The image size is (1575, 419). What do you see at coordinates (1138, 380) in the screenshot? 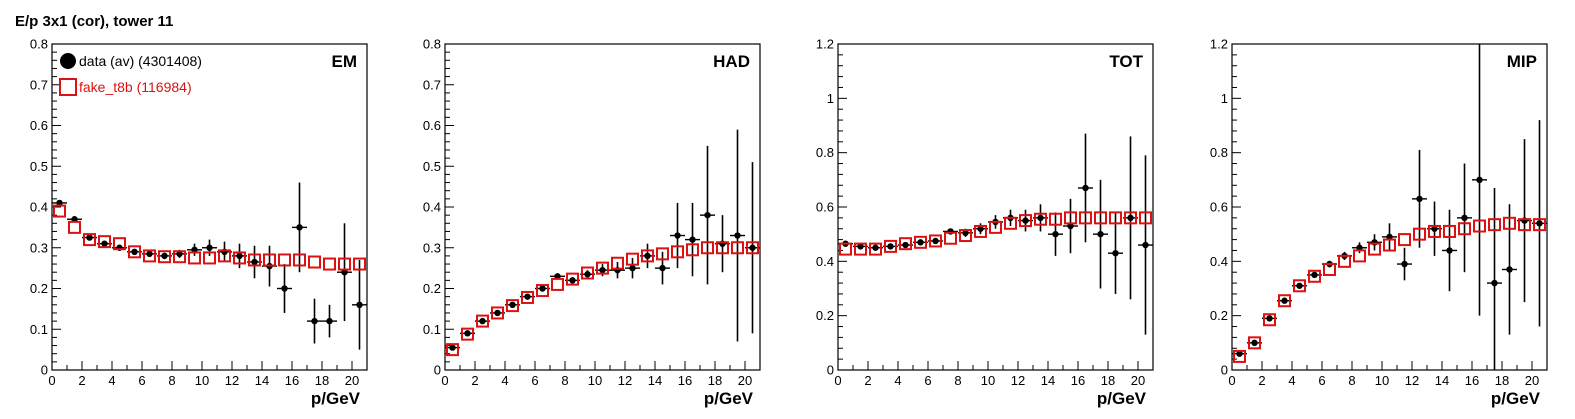
I see `x-tick-label: 20` at bounding box center [1138, 380].